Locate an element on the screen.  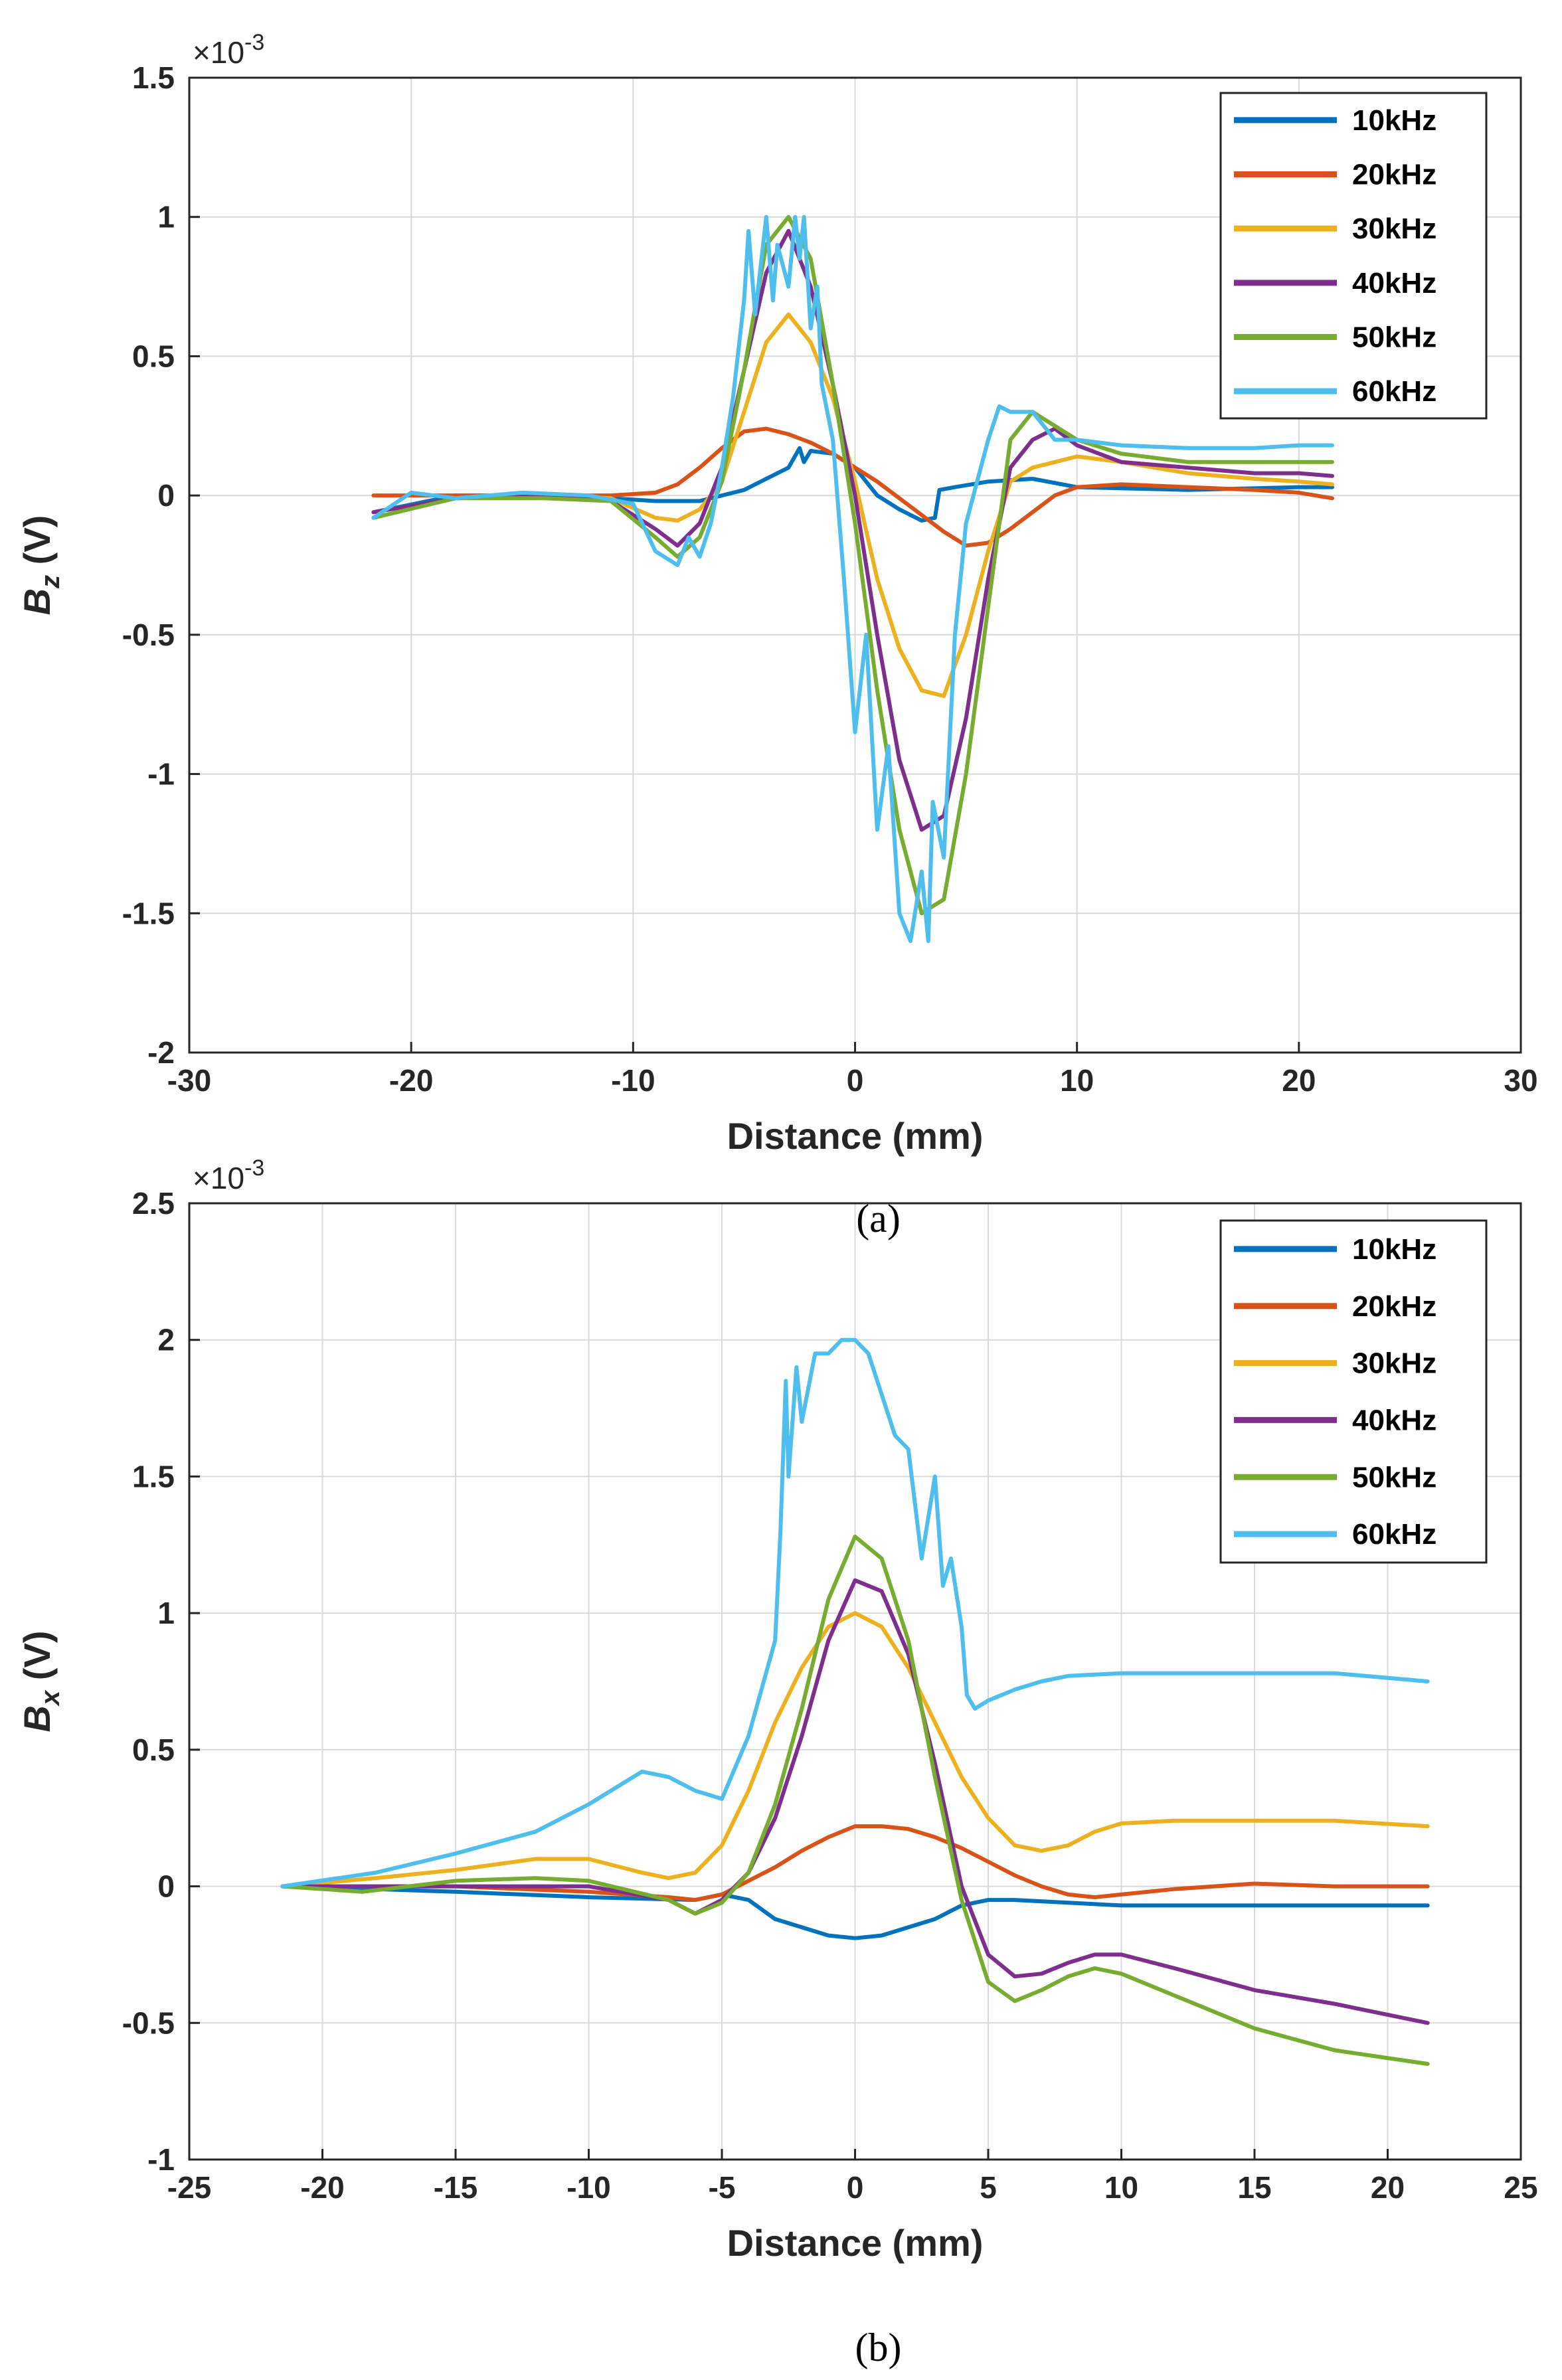
y-axis-label: Bx (V) is located at coordinates (40, 1682).